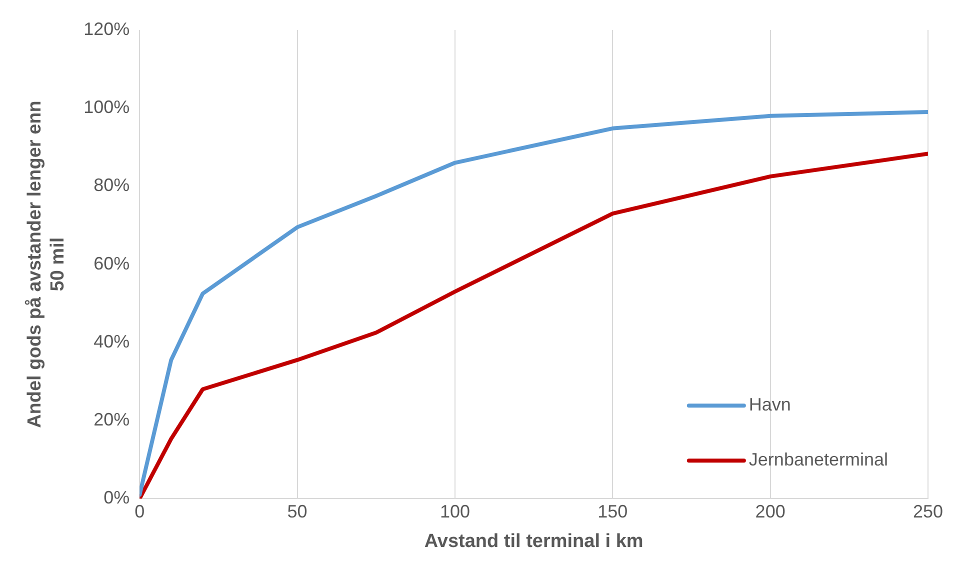 This screenshot has width=958, height=579. Describe the element at coordinates (107, 107) in the screenshot. I see `y-tick-label: 100%` at that location.